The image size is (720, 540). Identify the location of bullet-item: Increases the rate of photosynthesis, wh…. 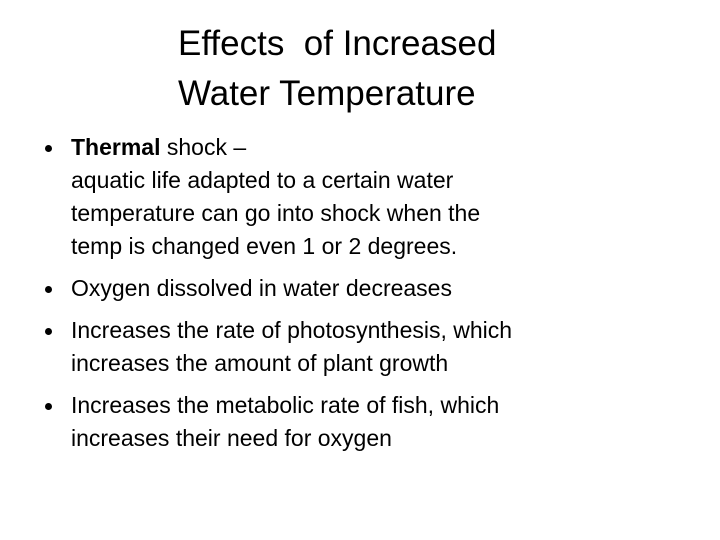
(360, 347).